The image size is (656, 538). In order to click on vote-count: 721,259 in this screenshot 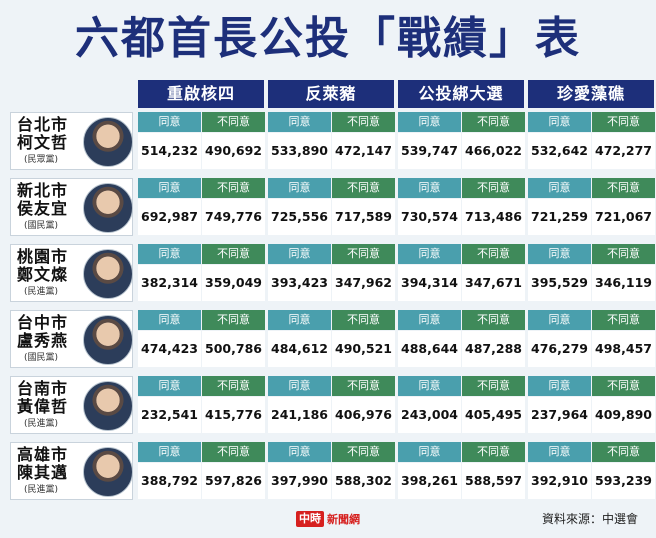, I will do `click(559, 217)`.